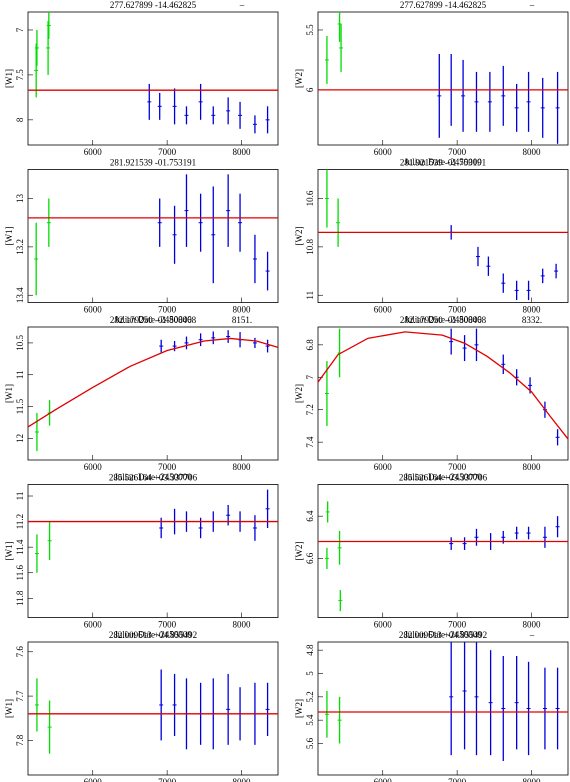 This screenshot has width=570, height=782. What do you see at coordinates (20, 740) in the screenshot?
I see `y-tick-label: 7.8` at bounding box center [20, 740].